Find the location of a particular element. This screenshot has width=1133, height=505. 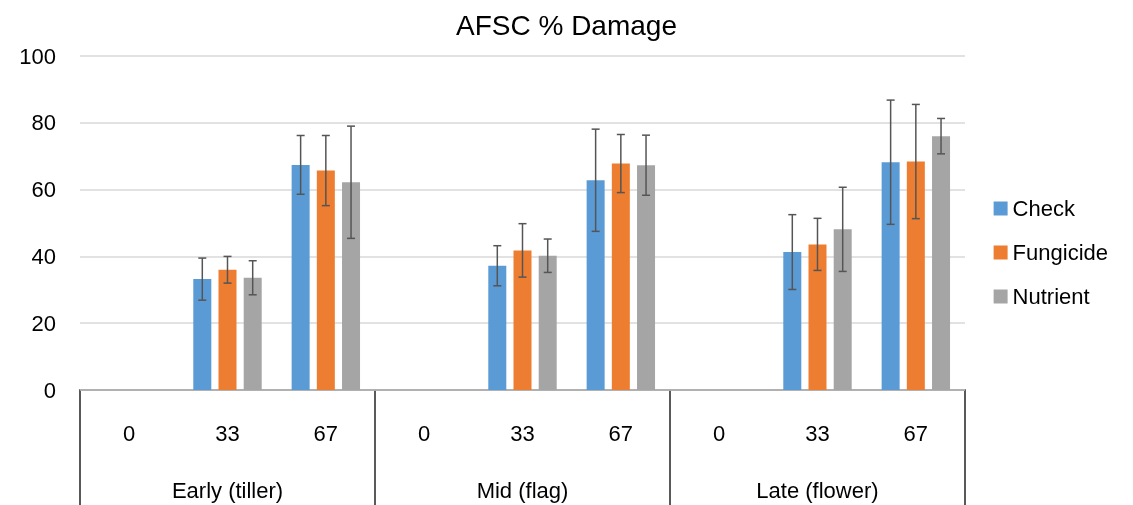

chart-title: AFSC % Damage is located at coordinates (566, 25).